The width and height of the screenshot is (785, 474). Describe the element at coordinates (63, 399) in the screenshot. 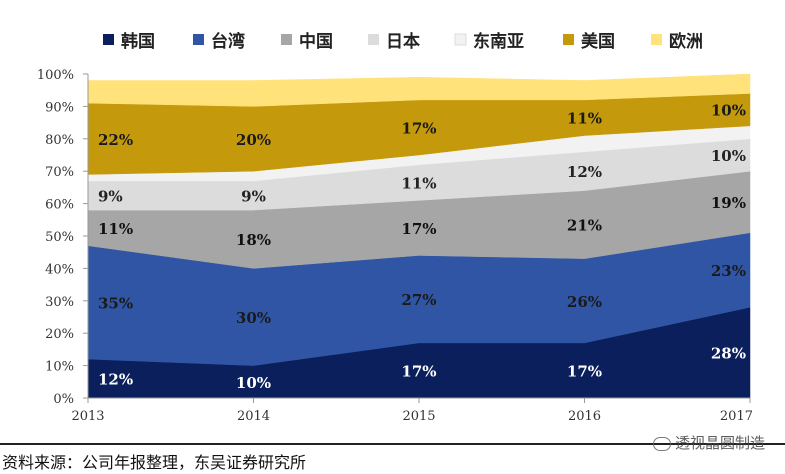

I see `y-tick-label: 0%` at that location.